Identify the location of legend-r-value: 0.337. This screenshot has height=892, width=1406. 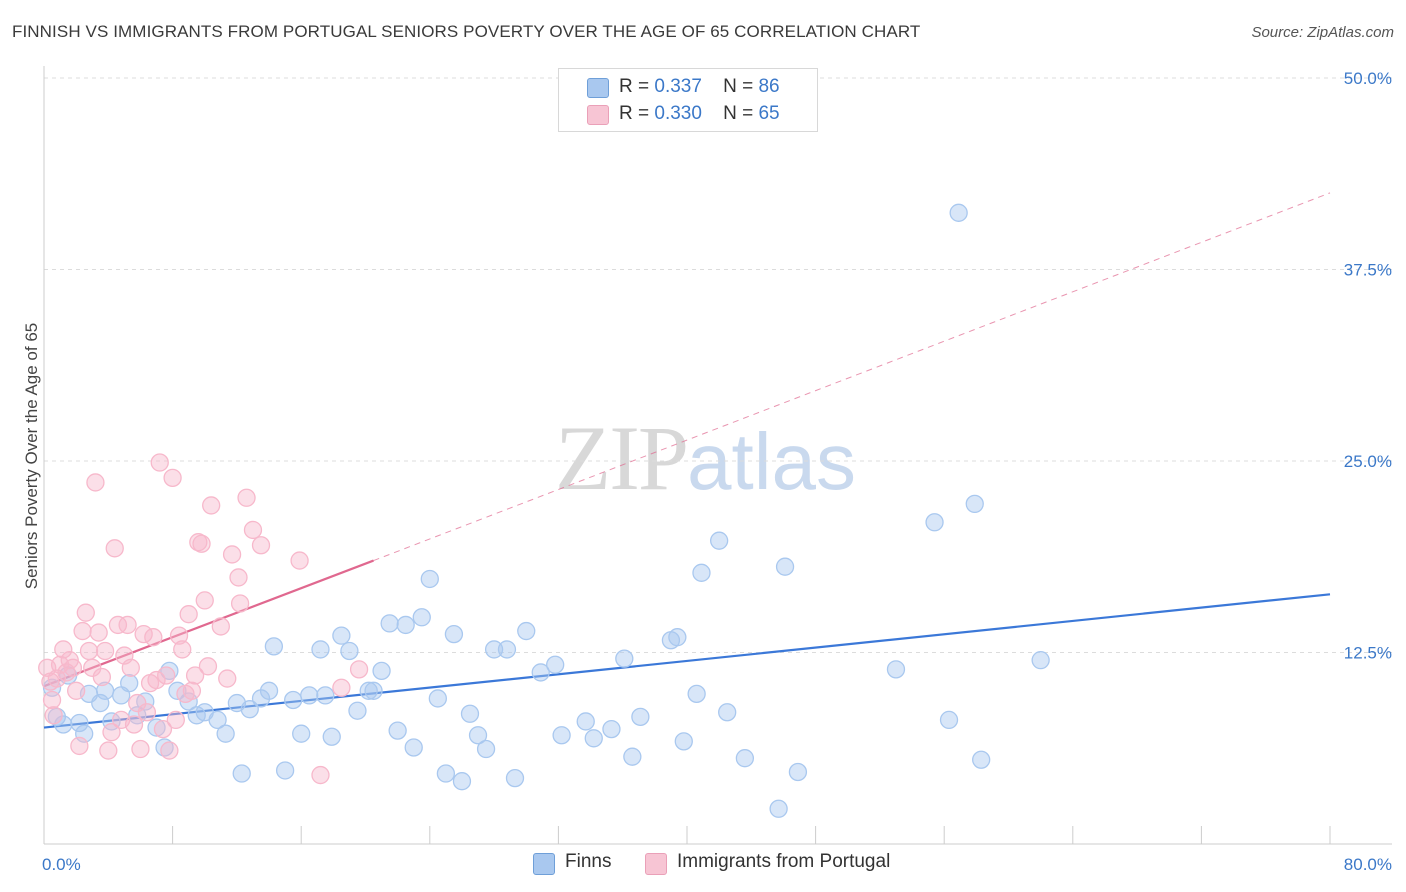
(678, 86).